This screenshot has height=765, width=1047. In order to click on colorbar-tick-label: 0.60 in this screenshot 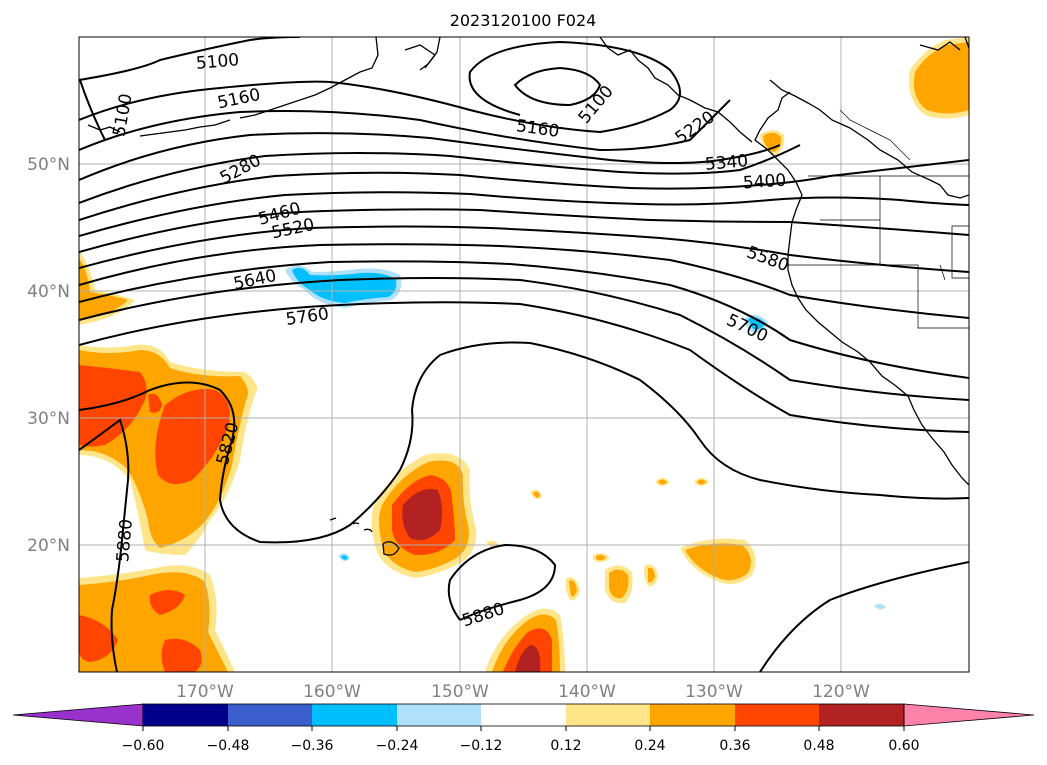, I will do `click(903, 746)`.